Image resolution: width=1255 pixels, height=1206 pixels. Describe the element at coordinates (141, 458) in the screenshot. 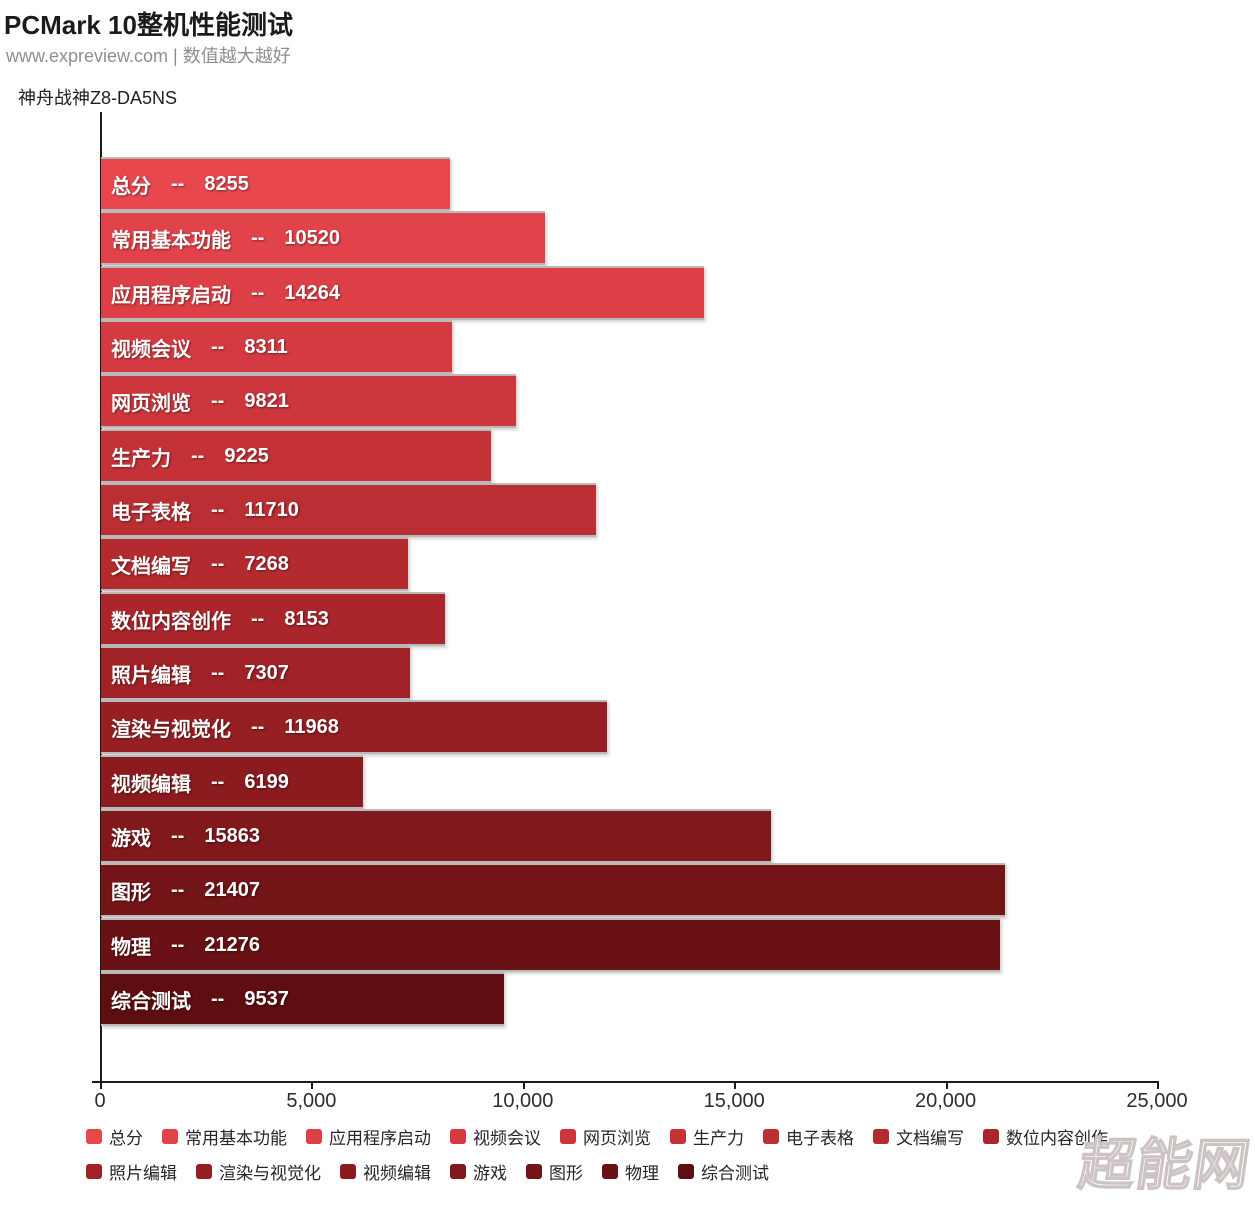

I see `bar-category-label: 生产力` at that location.